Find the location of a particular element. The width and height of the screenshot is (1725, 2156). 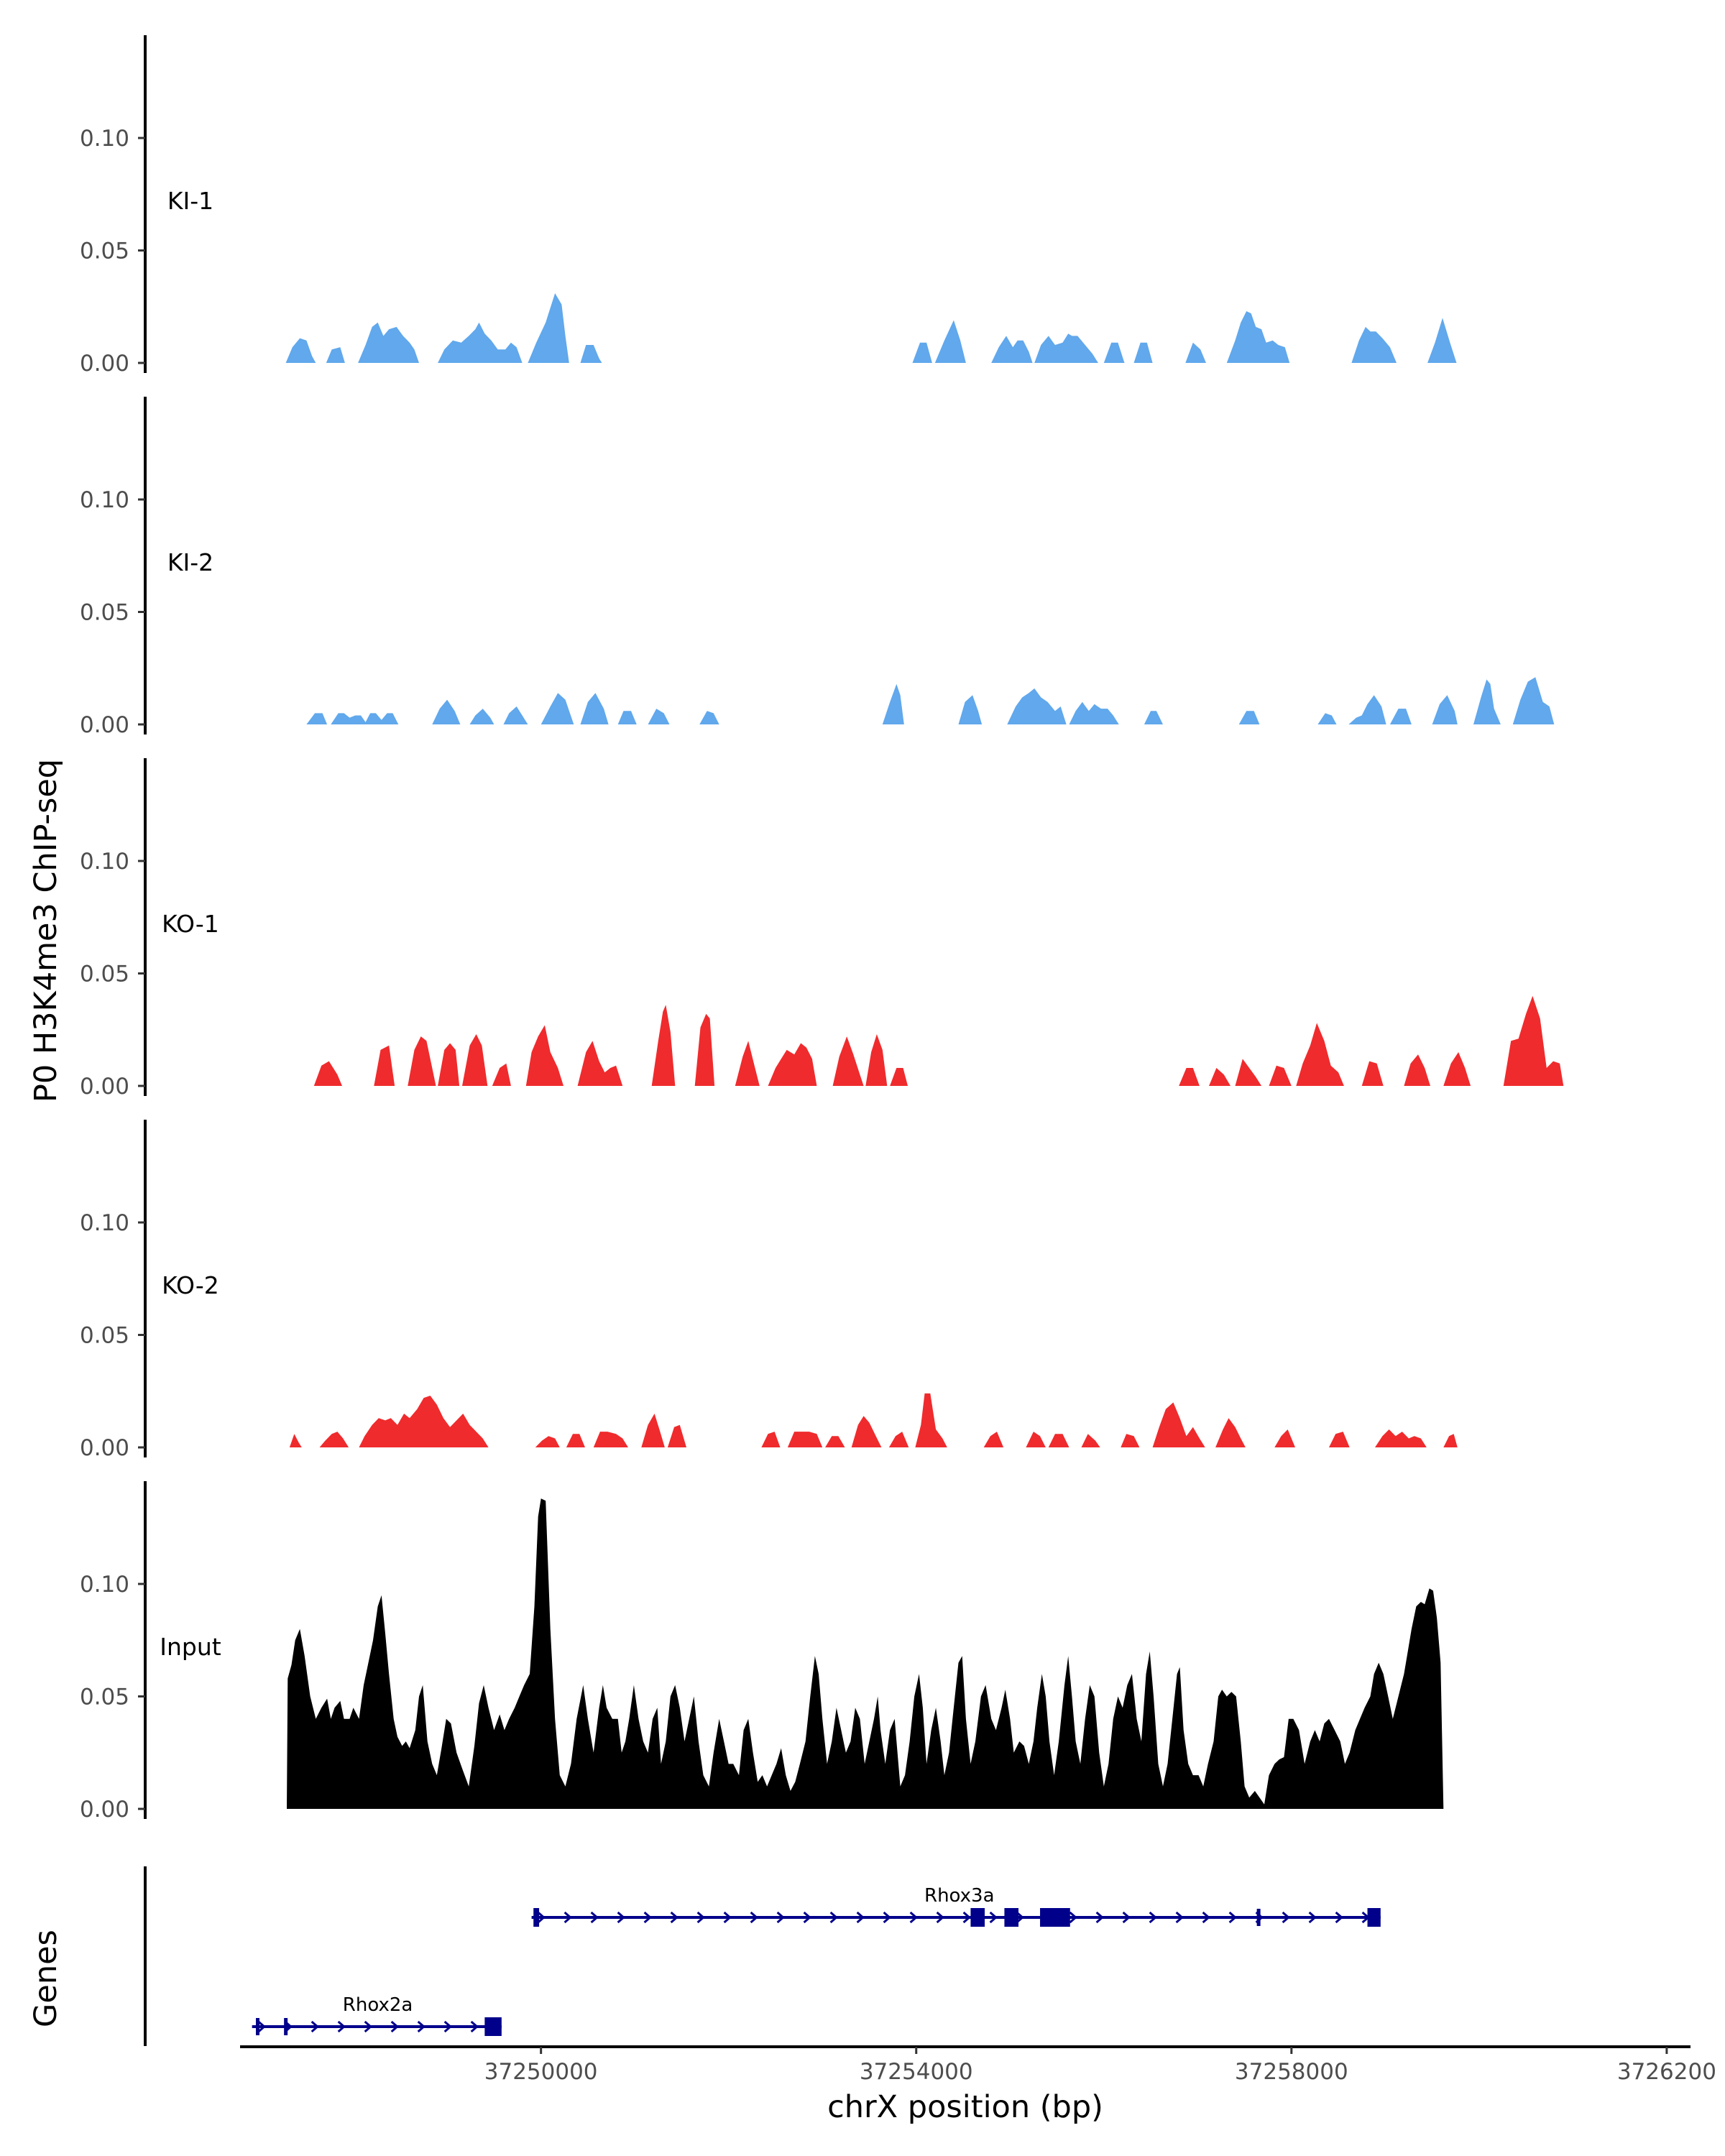

track-label-ko-1: KO-1 is located at coordinates (190, 924).